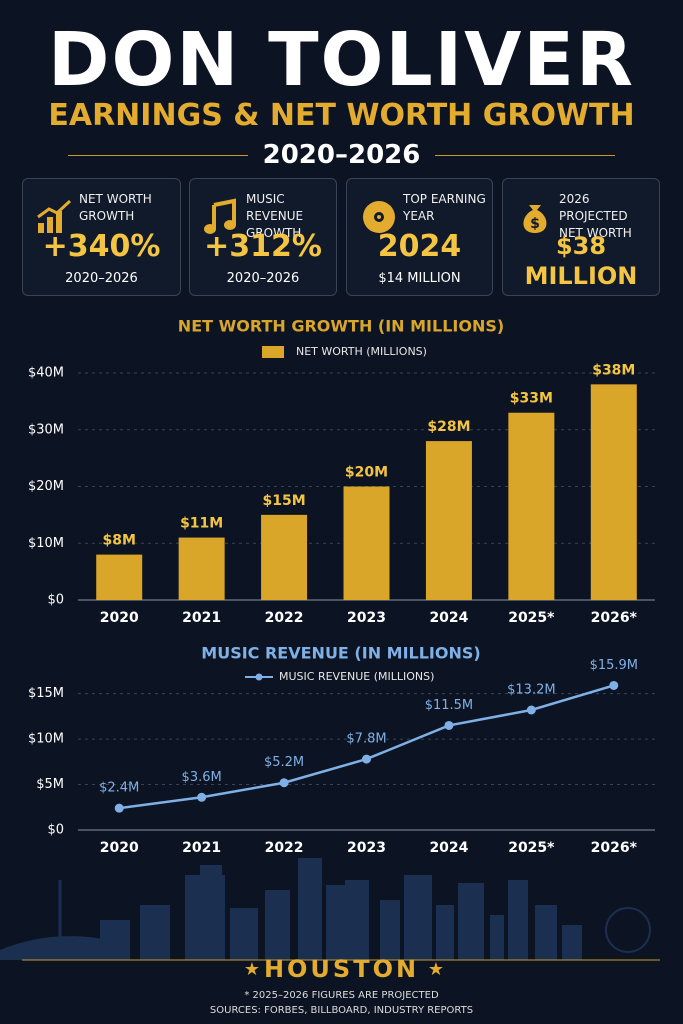 The height and width of the screenshot is (1024, 683). Describe the element at coordinates (284, 762) in the screenshot. I see `value-label: $5.2M` at that location.